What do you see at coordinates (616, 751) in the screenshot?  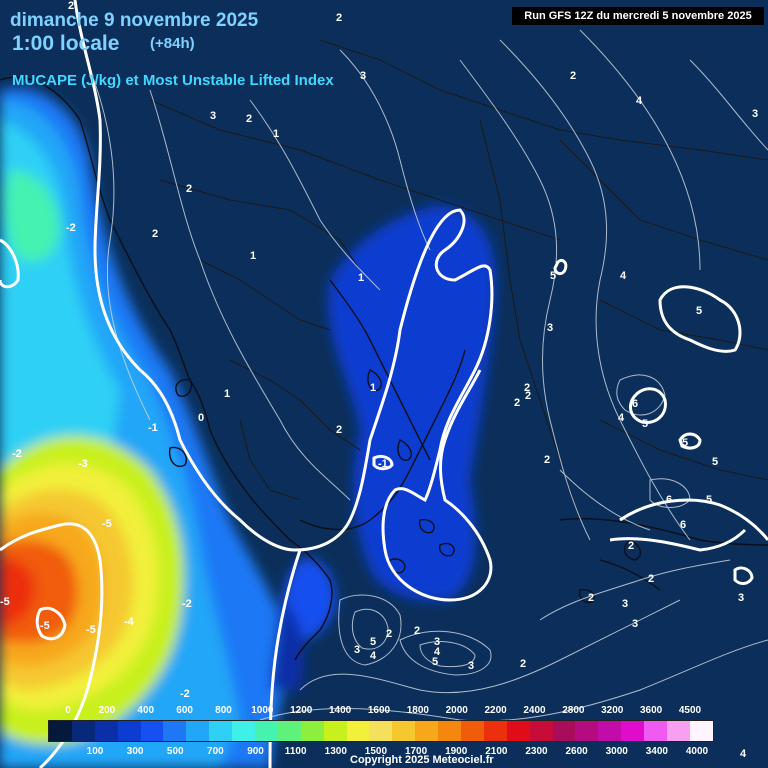 I see `scale-label-lower: 3000` at bounding box center [616, 751].